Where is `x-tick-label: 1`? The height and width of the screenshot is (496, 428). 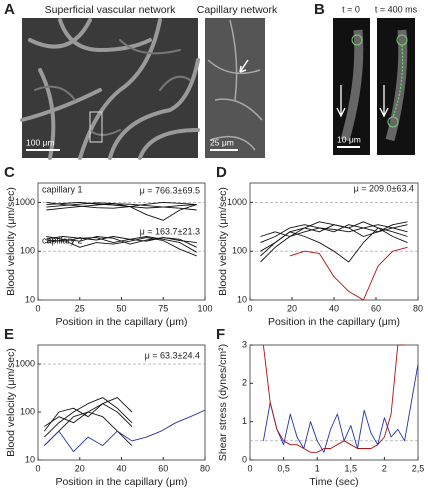
x-tick-label: 1 is located at coordinates (317, 468).